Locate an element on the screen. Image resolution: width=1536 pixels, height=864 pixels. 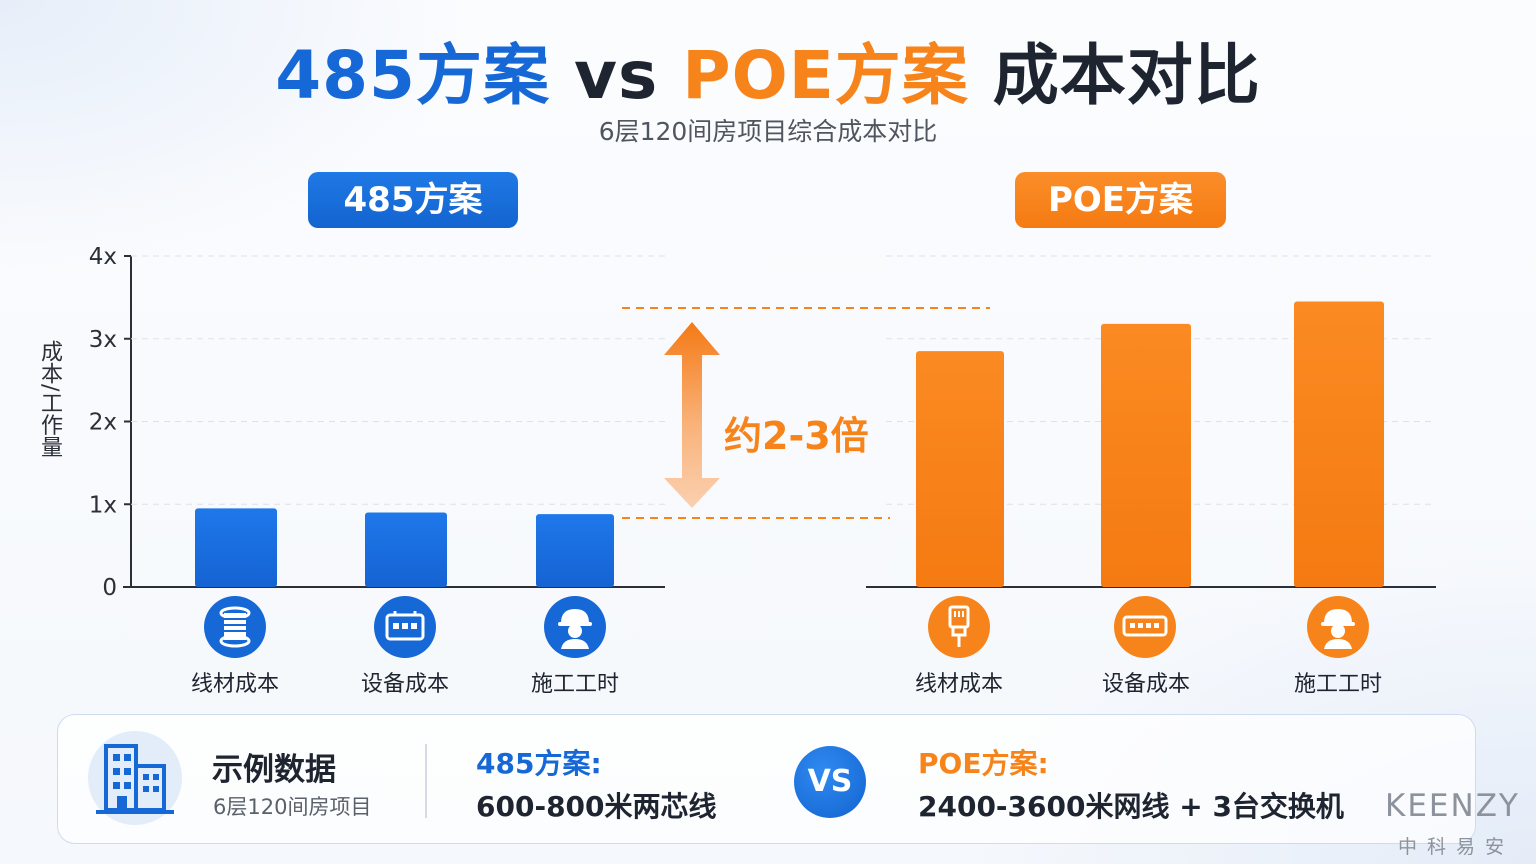
worker-helmet-icon is located at coordinates (575, 627).